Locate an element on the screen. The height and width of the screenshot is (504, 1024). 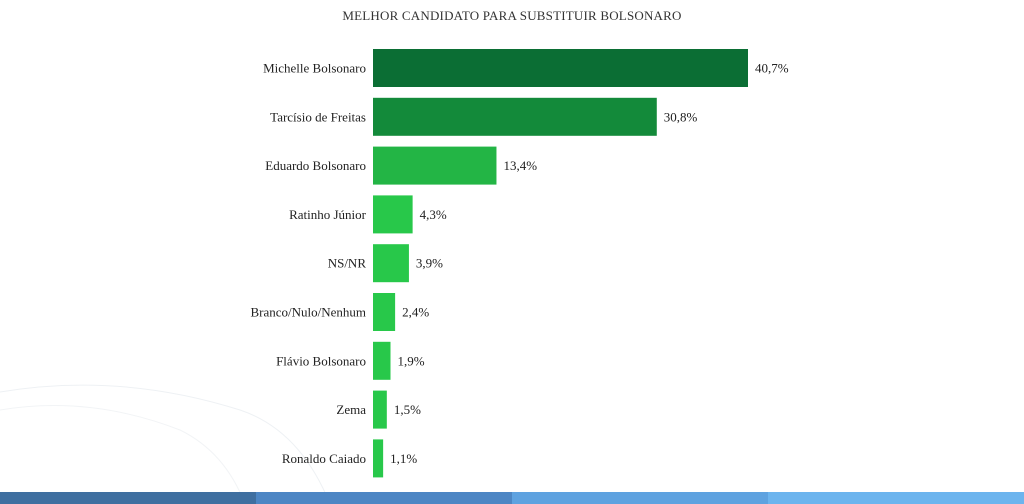
value-label-0: 40,7% is located at coordinates (772, 68).